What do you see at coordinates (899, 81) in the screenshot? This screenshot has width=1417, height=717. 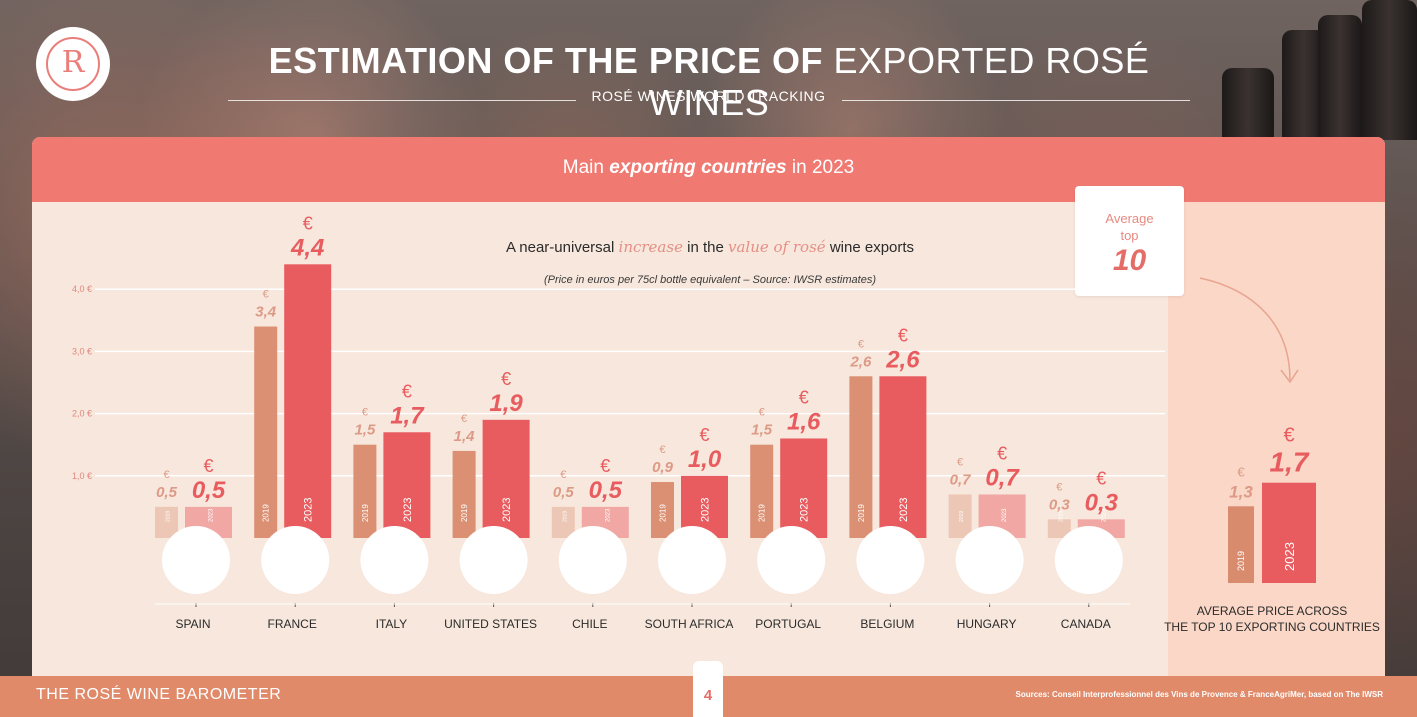 I see `title-light: EXPORTED ROSÉ WINES` at bounding box center [899, 81].